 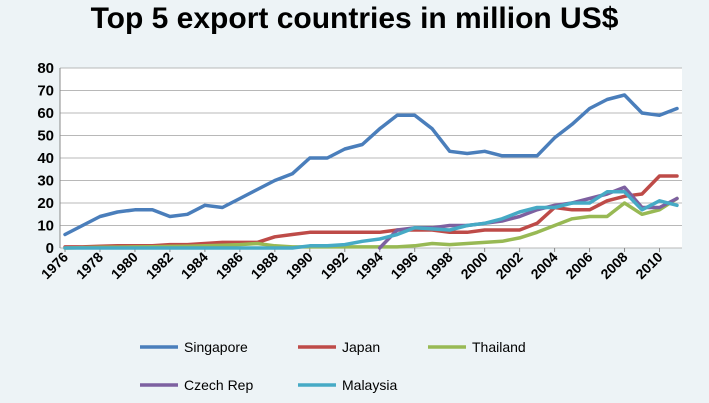 What do you see at coordinates (50, 248) in the screenshot?
I see `y-tick-label: 0` at bounding box center [50, 248].